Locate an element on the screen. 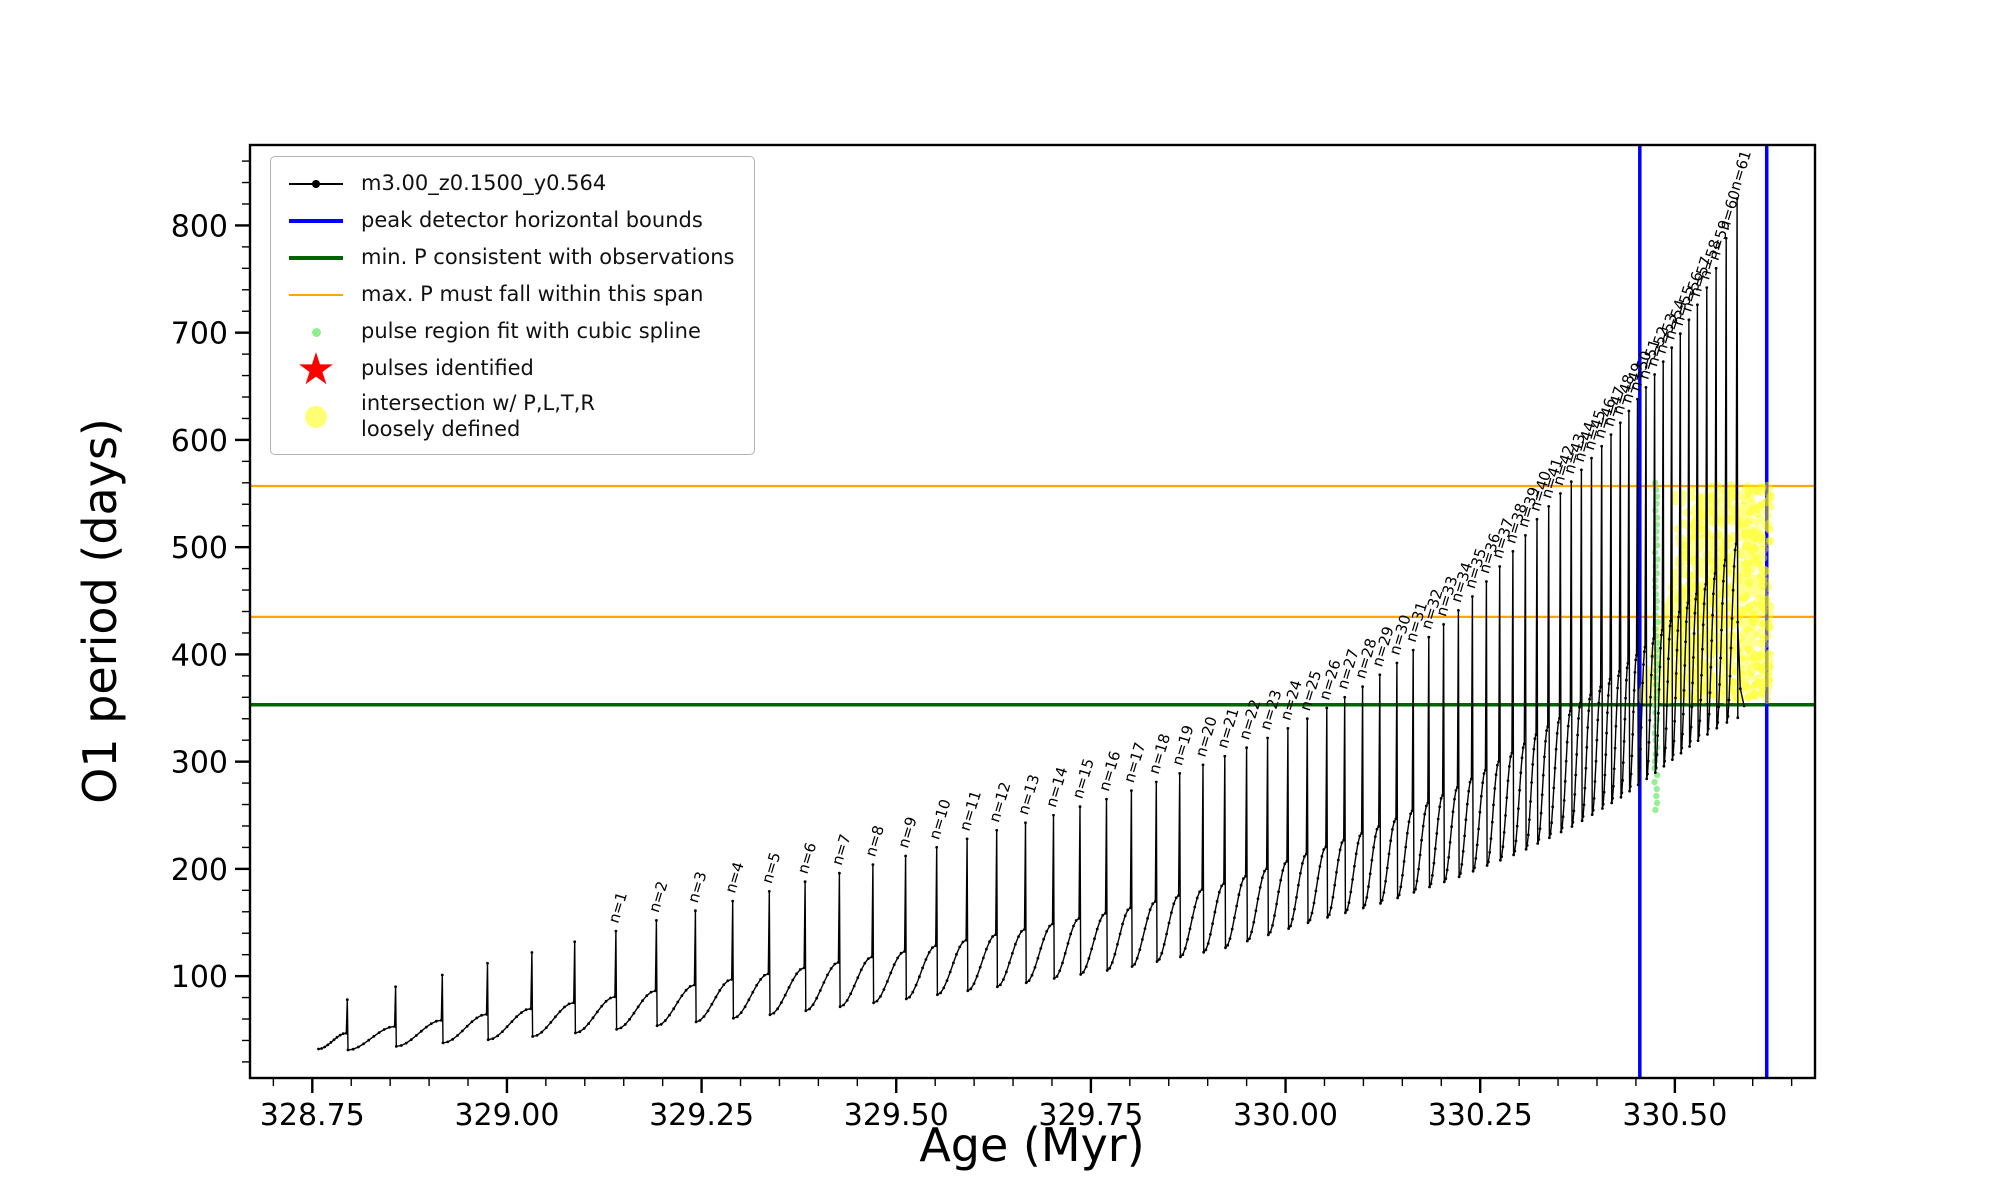 The image size is (2000, 1200). blue-line-marker-icon is located at coordinates (316, 221).